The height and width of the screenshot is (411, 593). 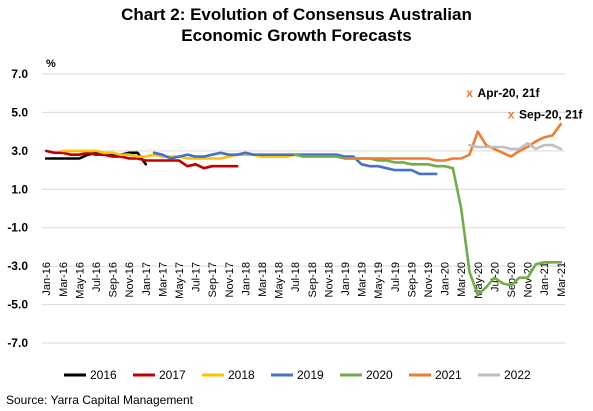 What do you see at coordinates (313, 279) in the screenshot?
I see `x-tick-label: Sep-18` at bounding box center [313, 279].